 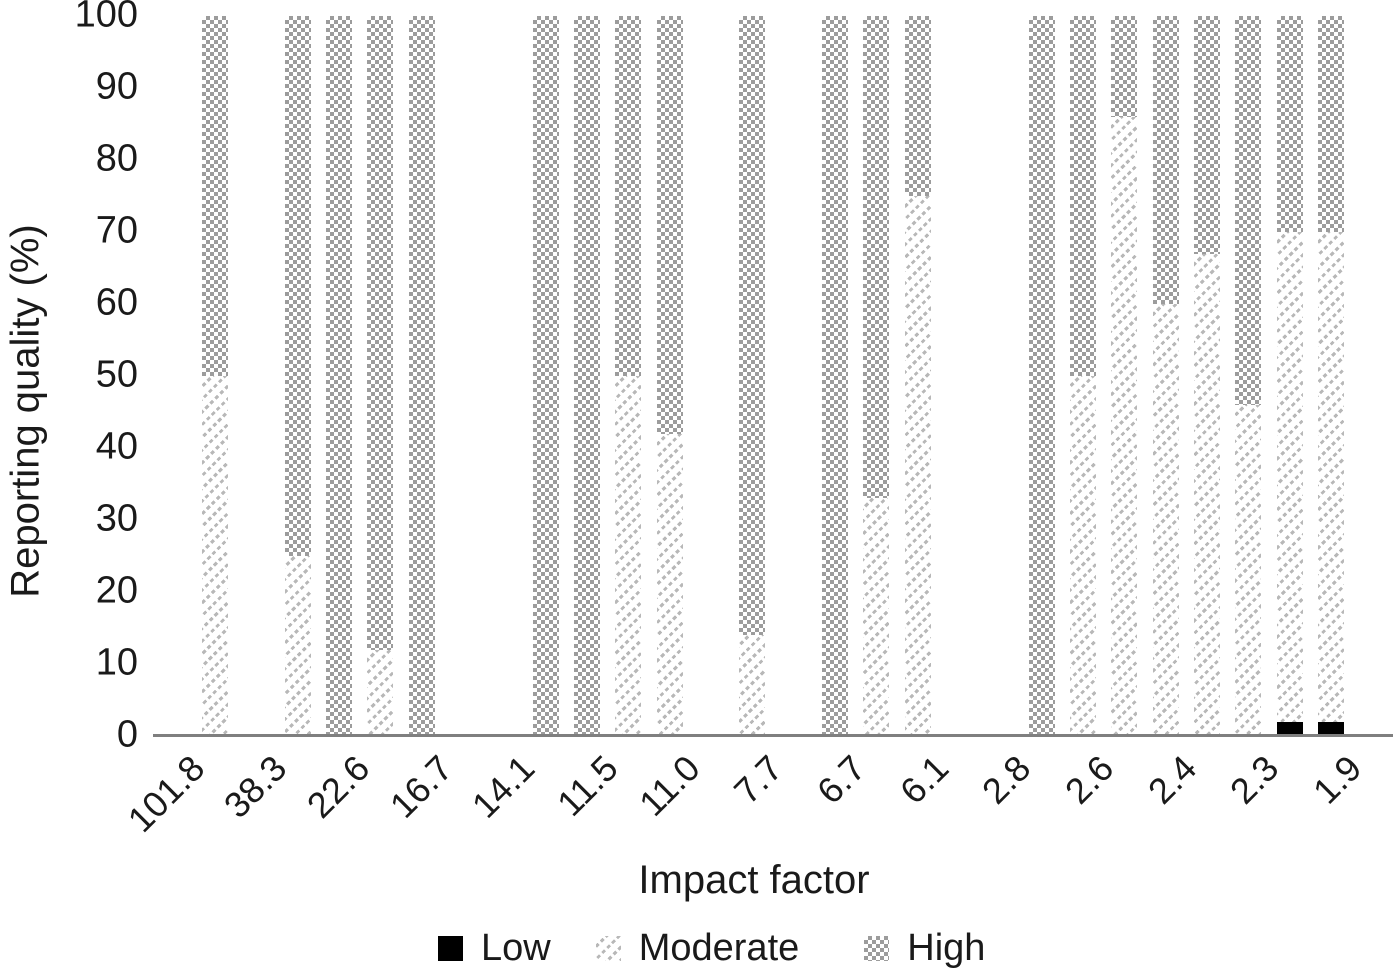 I want to click on legend-item-high: High, so click(x=924, y=948).